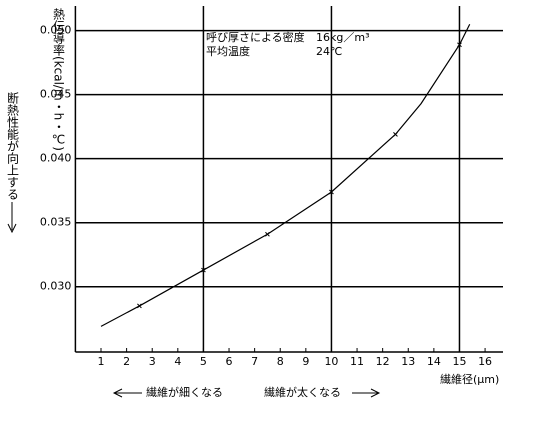 This screenshot has width=544, height=421. I want to click on y-tick-label: 0.050, so click(56, 30).